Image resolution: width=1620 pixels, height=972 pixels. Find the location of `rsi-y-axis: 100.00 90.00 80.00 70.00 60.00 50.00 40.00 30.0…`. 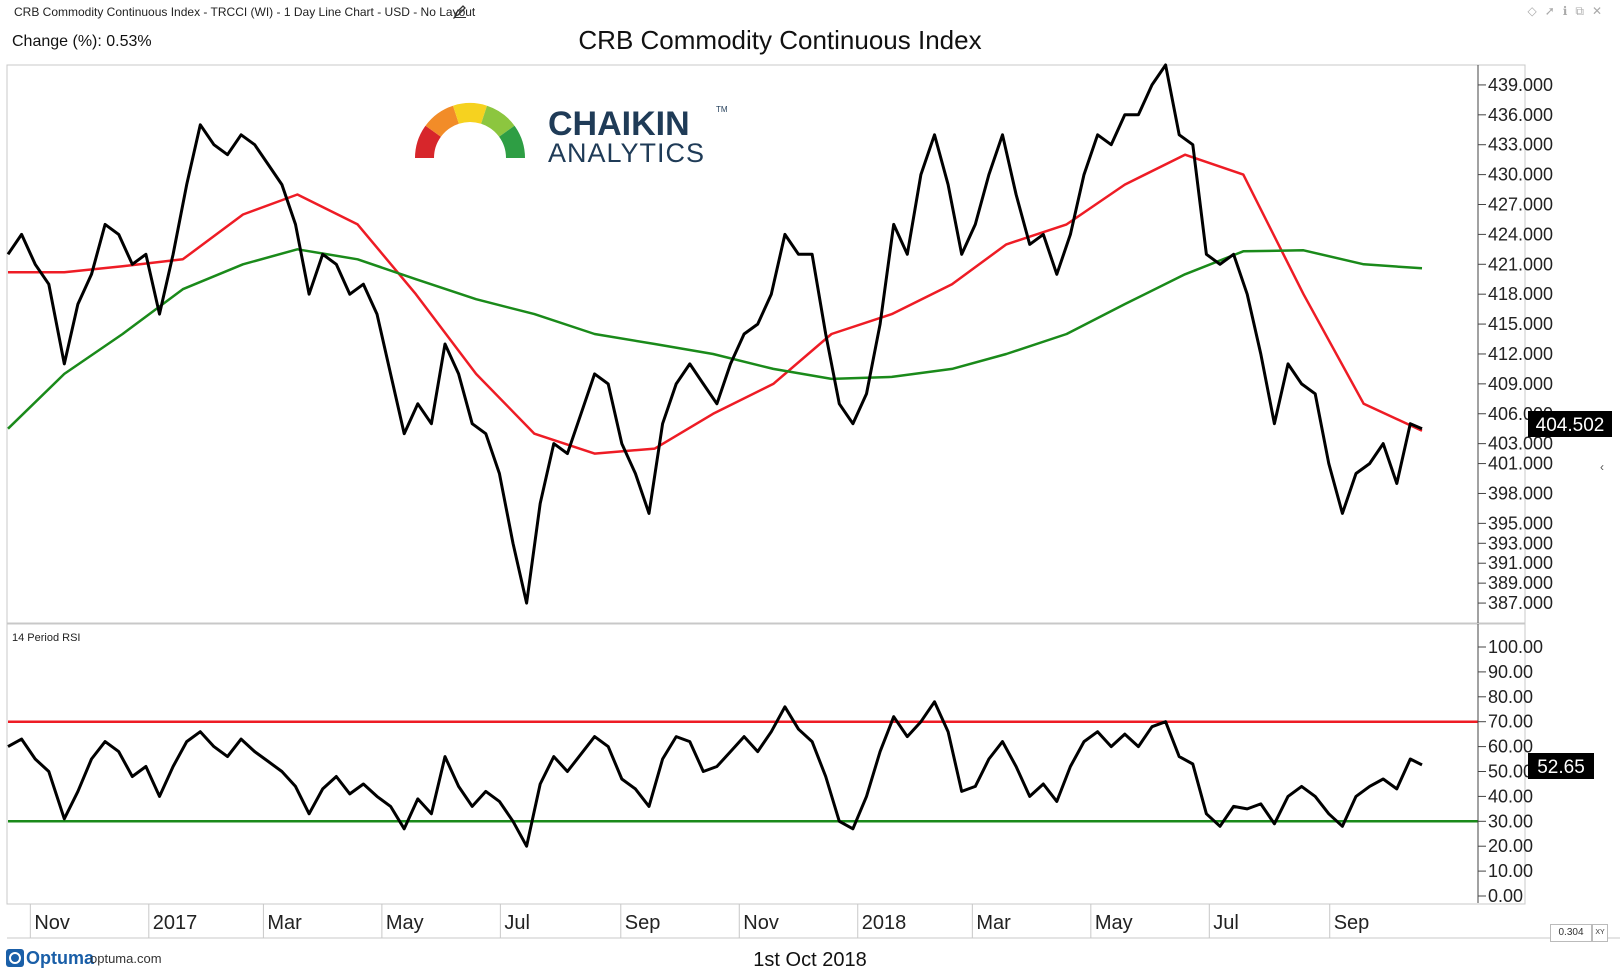

rsi-y-axis: 100.00 90.00 80.00 70.00 60.00 50.00 40.00 30.0… is located at coordinates (1510, 765).